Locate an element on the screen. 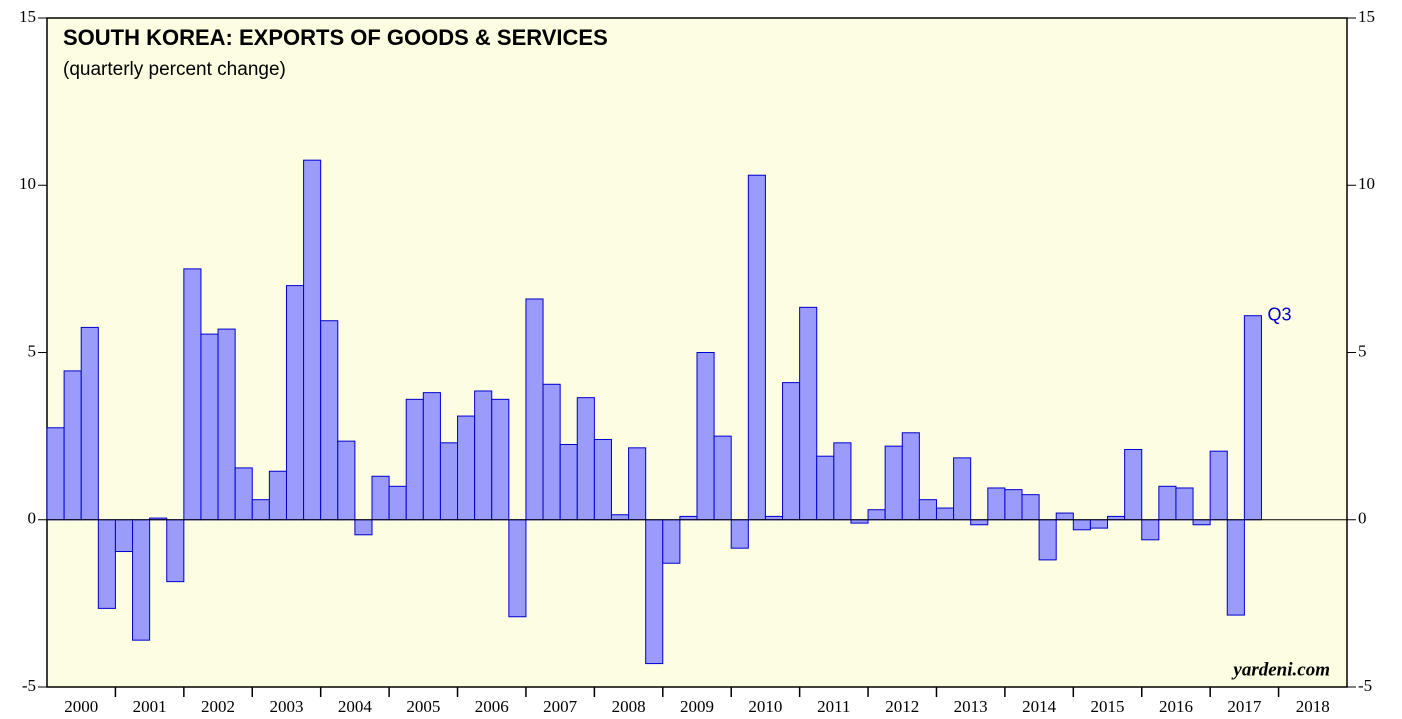  chart-subtitle: (quarterly percent change) is located at coordinates (174, 69).